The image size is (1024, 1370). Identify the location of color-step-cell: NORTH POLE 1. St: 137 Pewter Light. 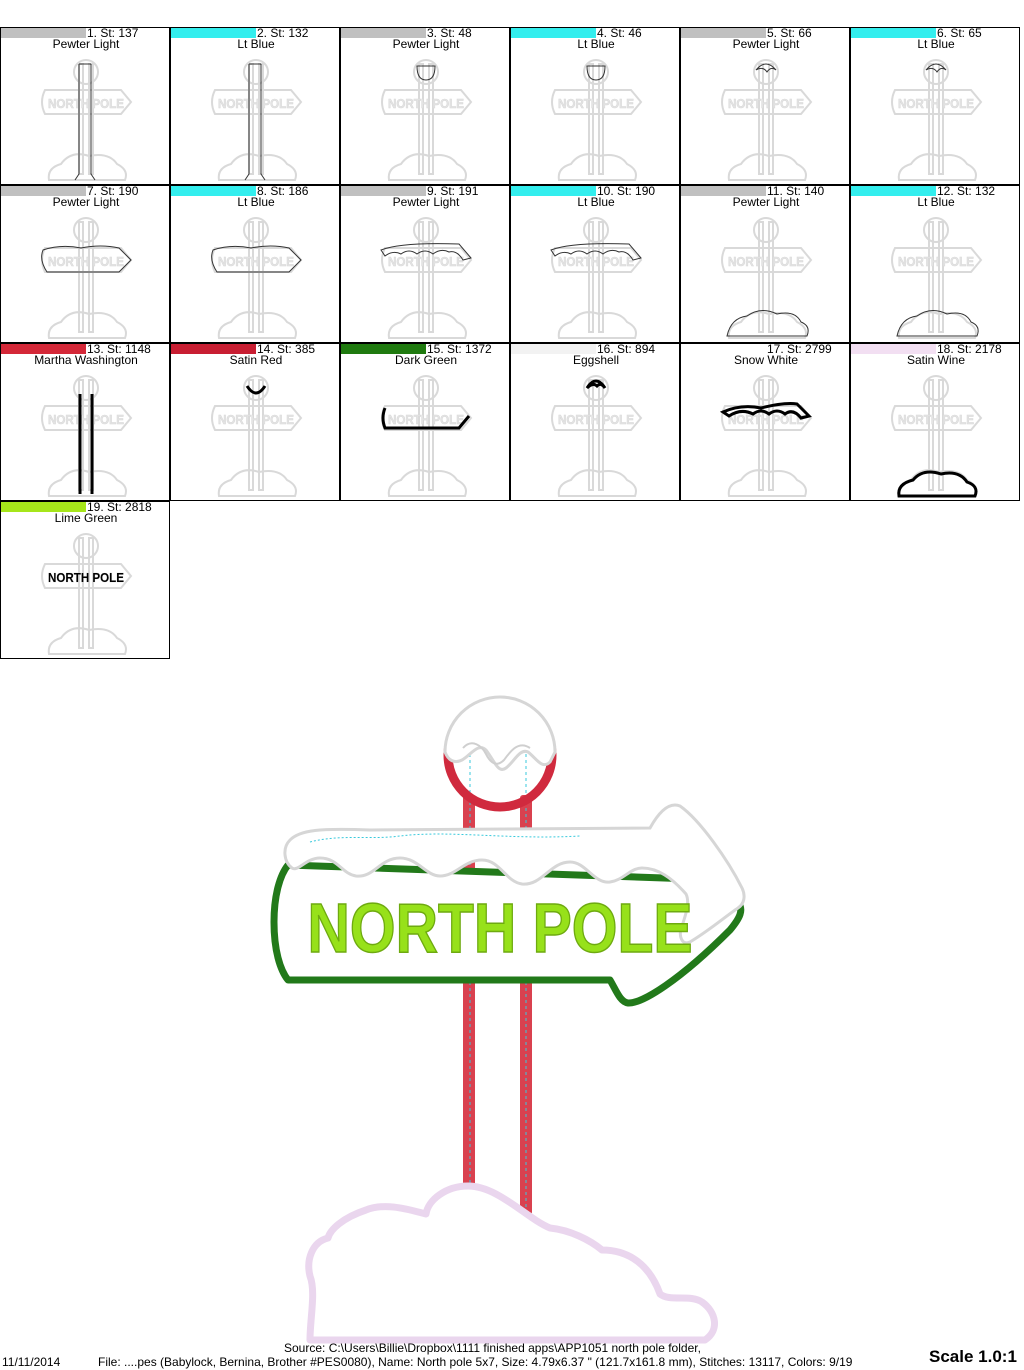
(85, 106).